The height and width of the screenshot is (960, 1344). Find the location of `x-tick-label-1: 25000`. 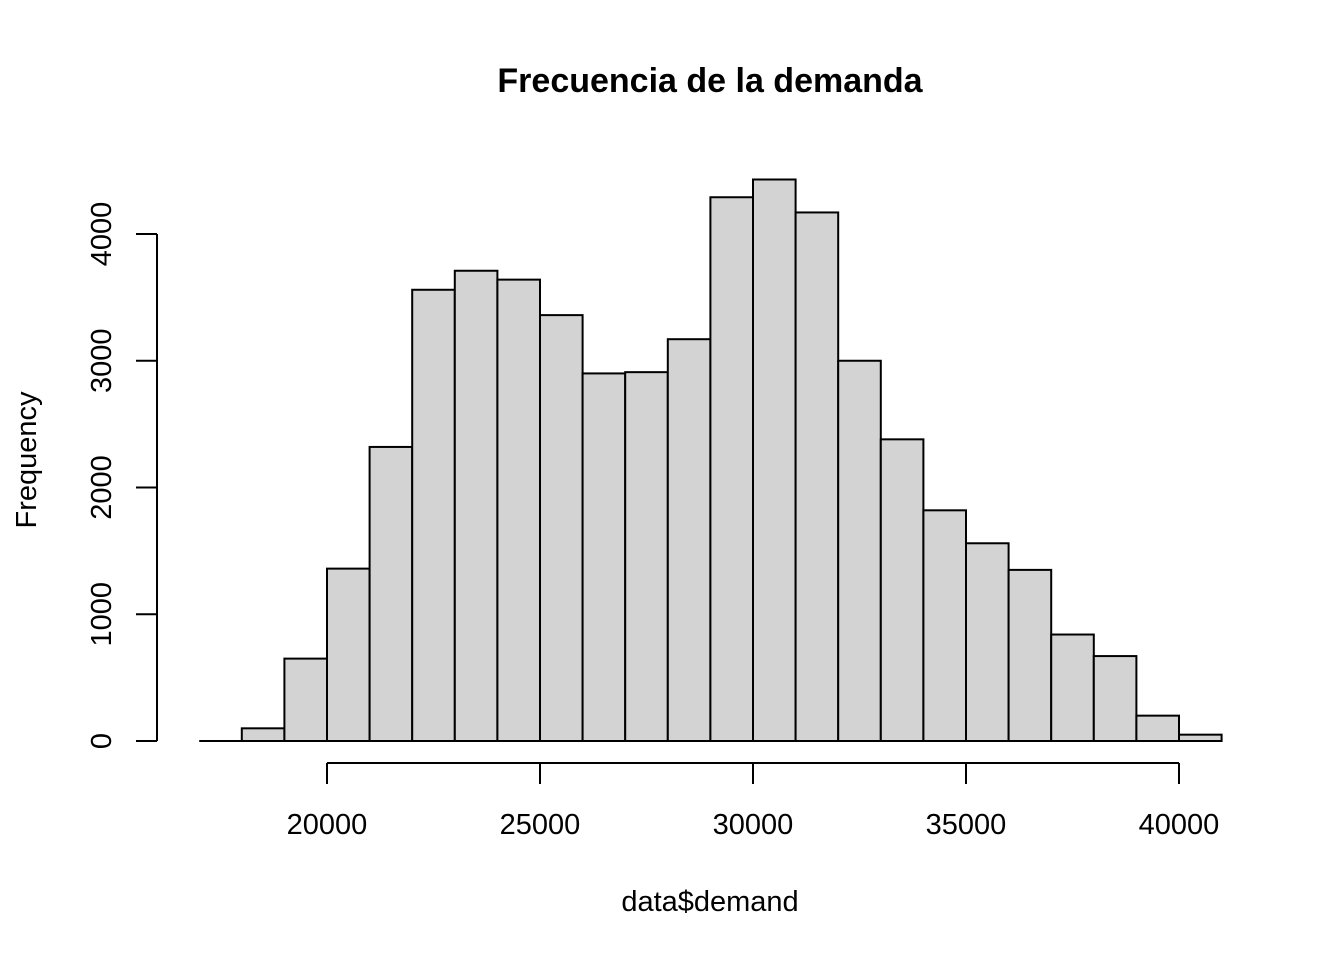

x-tick-label-1: 25000 is located at coordinates (540, 825).